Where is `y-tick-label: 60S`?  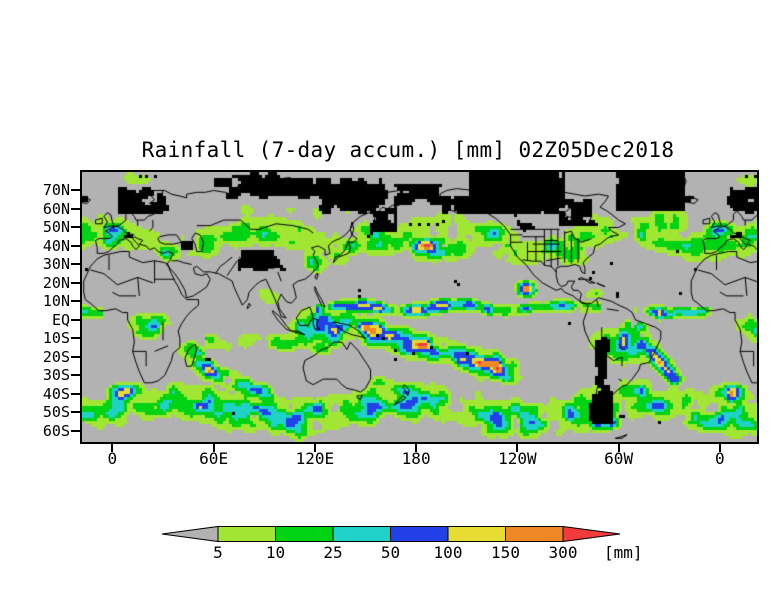
y-tick-label: 60S is located at coordinates (56, 430).